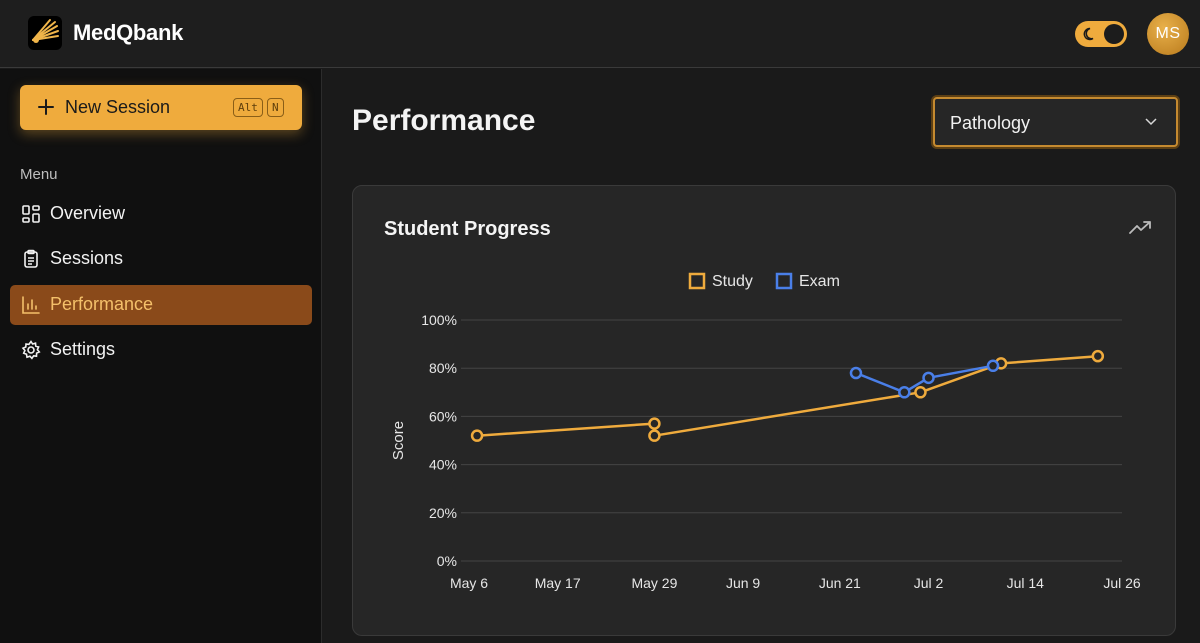  What do you see at coordinates (161, 214) in the screenshot?
I see `sidebar-item-overview: Overview` at bounding box center [161, 214].